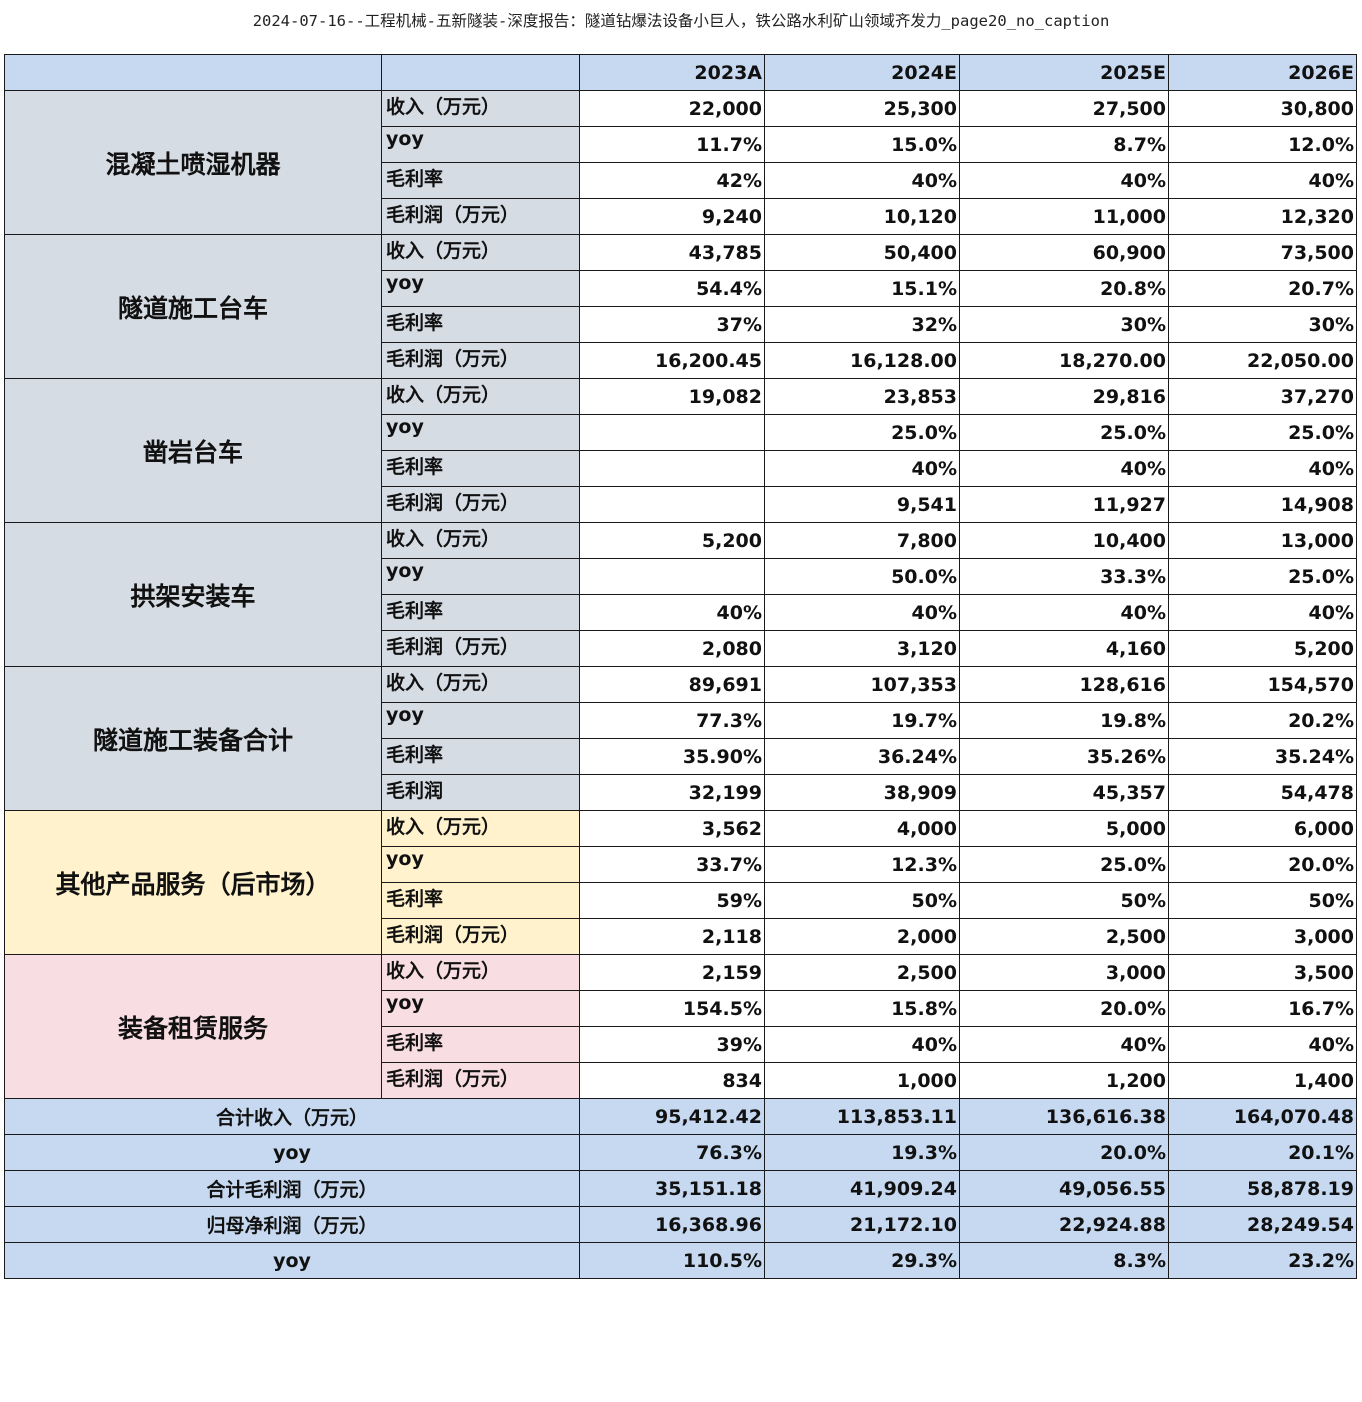 This screenshot has width=1362, height=1402. Describe the element at coordinates (1064, 108) in the screenshot. I see `value-cell: 27,500` at that location.